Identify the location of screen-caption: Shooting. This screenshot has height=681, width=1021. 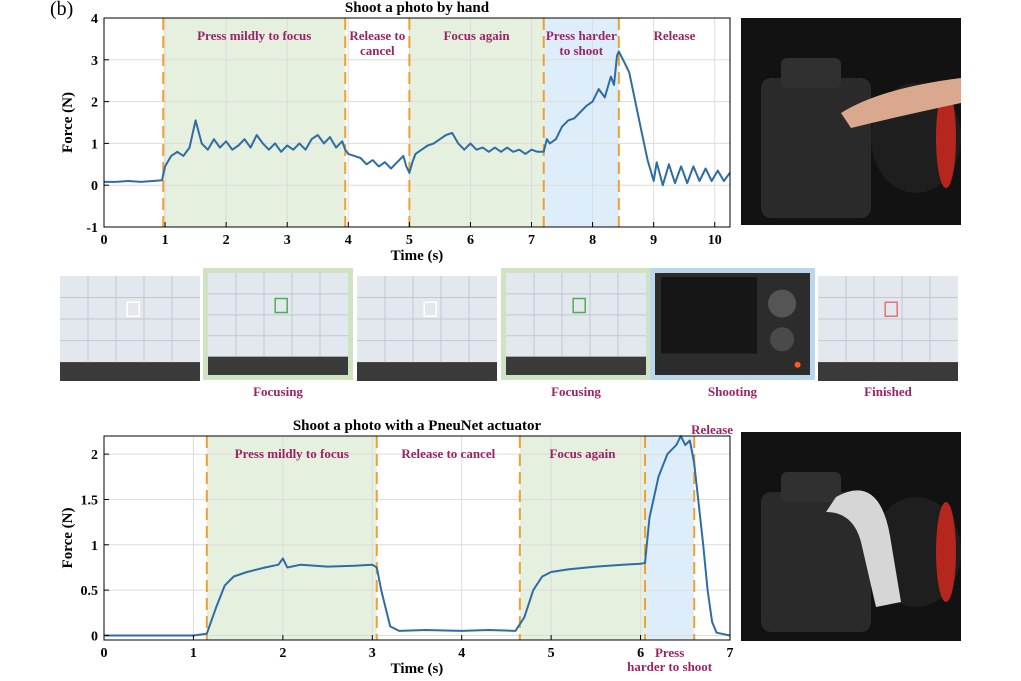
(733, 391).